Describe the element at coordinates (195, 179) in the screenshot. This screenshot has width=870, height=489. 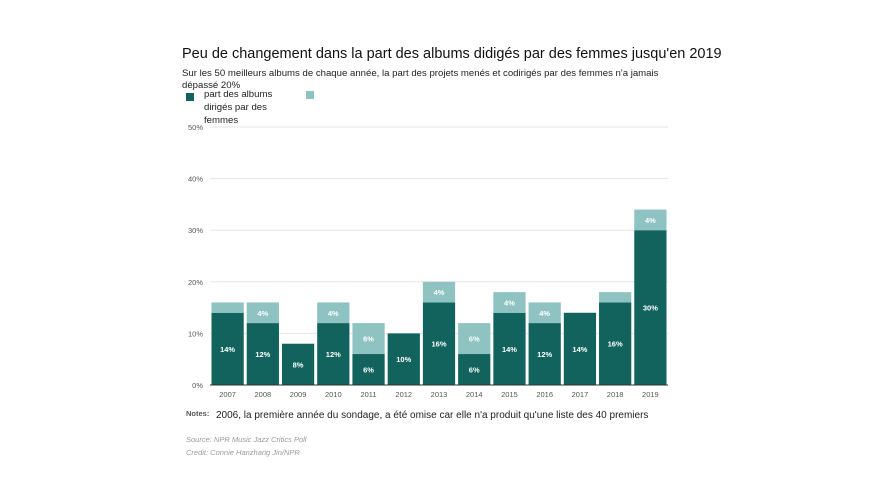
I see `y-tick-label: 40%` at that location.